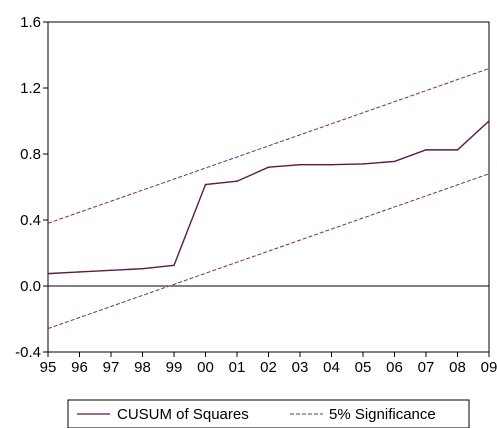  What do you see at coordinates (30, 22) in the screenshot?
I see `y-tick-label: 1.6` at bounding box center [30, 22].